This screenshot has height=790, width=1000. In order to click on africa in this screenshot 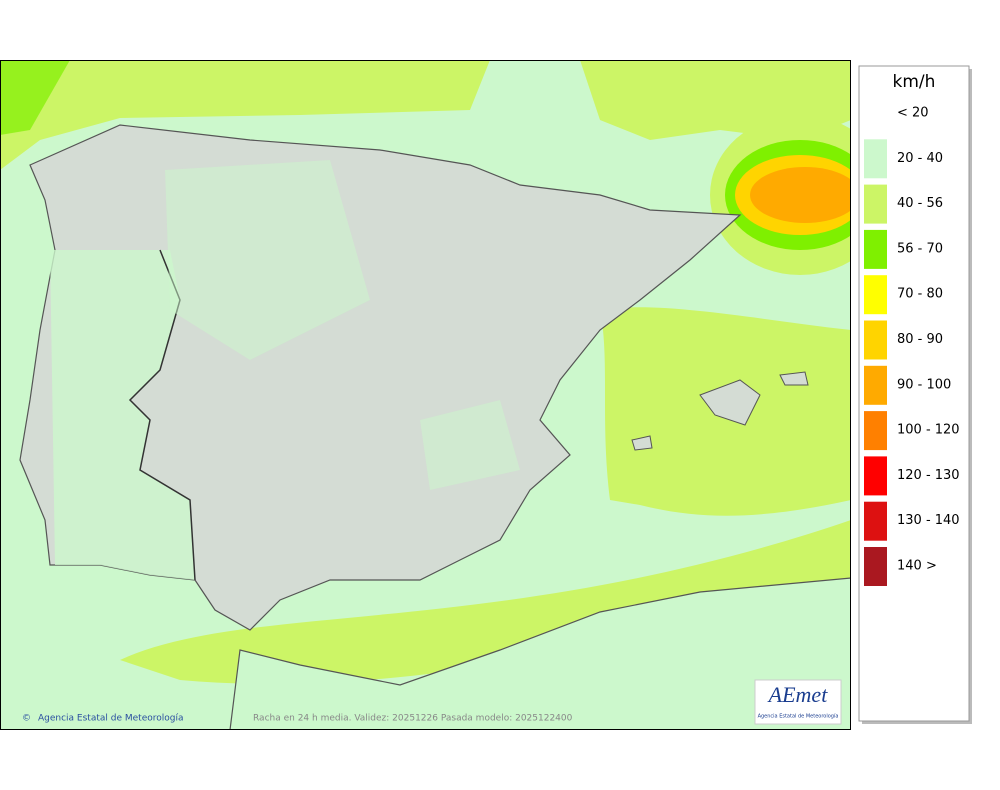, I will do `click(540, 653)`.